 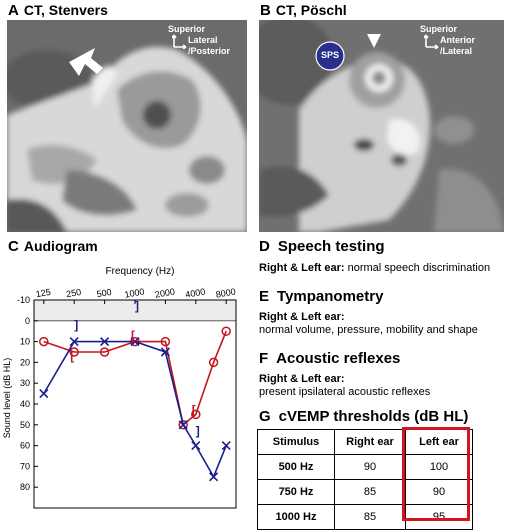 I want to click on y-tick-label: 30, so click(x=25, y=383).